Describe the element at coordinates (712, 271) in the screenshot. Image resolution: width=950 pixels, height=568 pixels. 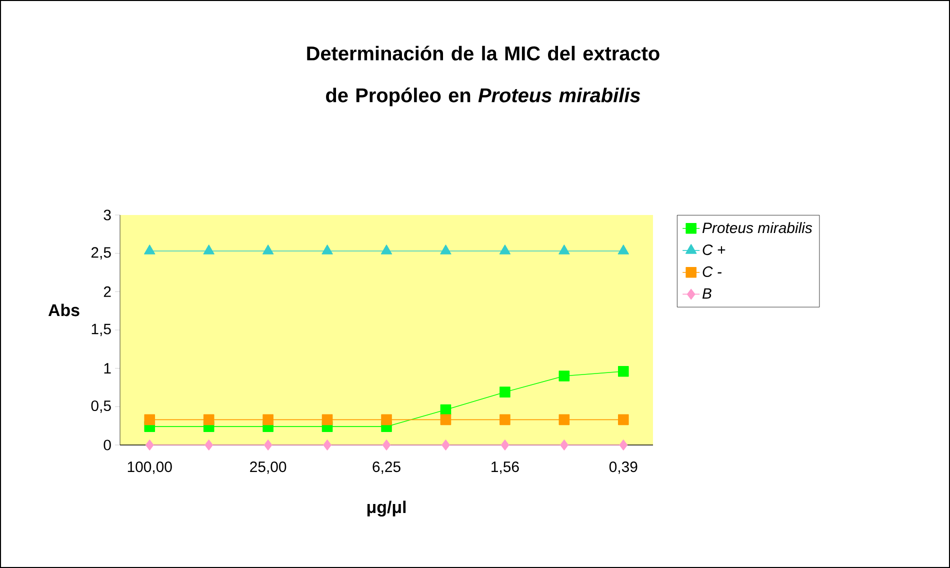
I see `legend-label: C -` at that location.